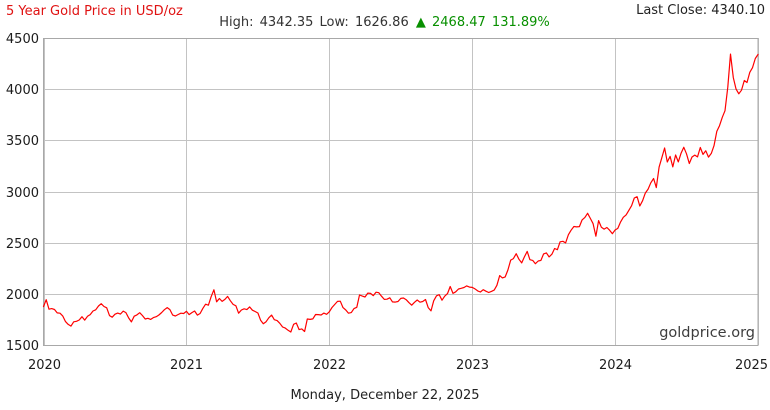 The image size is (770, 410). What do you see at coordinates (751, 365) in the screenshot?
I see `svg-text: 2025` at bounding box center [751, 365].